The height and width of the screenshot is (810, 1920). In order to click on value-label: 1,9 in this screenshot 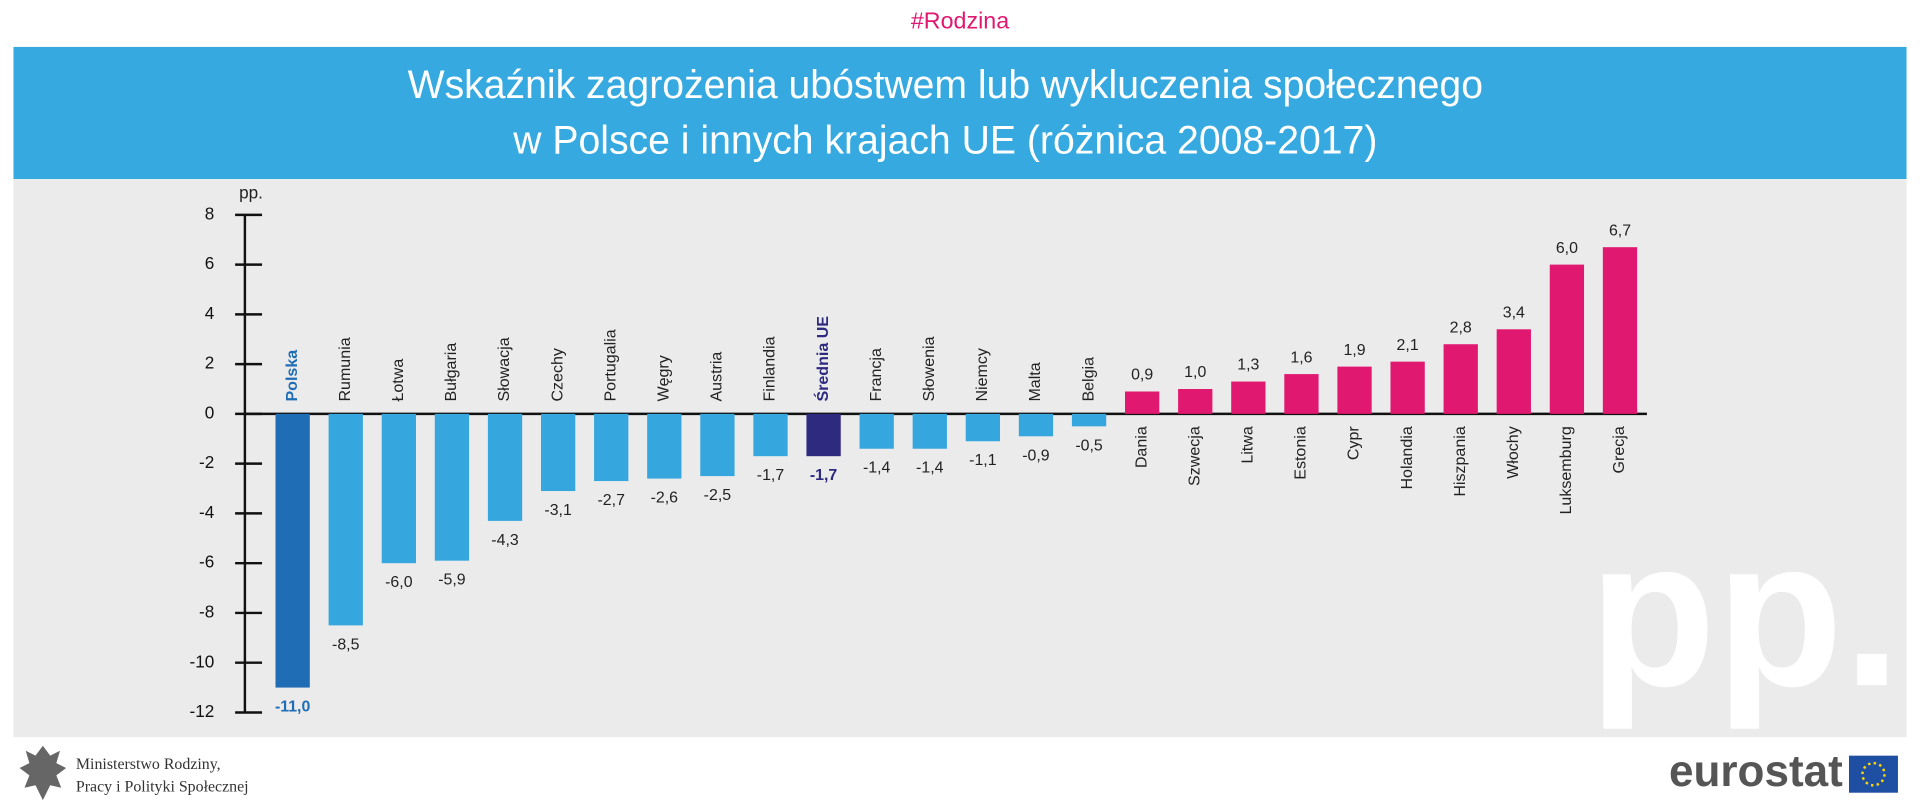, I will do `click(1354, 350)`.